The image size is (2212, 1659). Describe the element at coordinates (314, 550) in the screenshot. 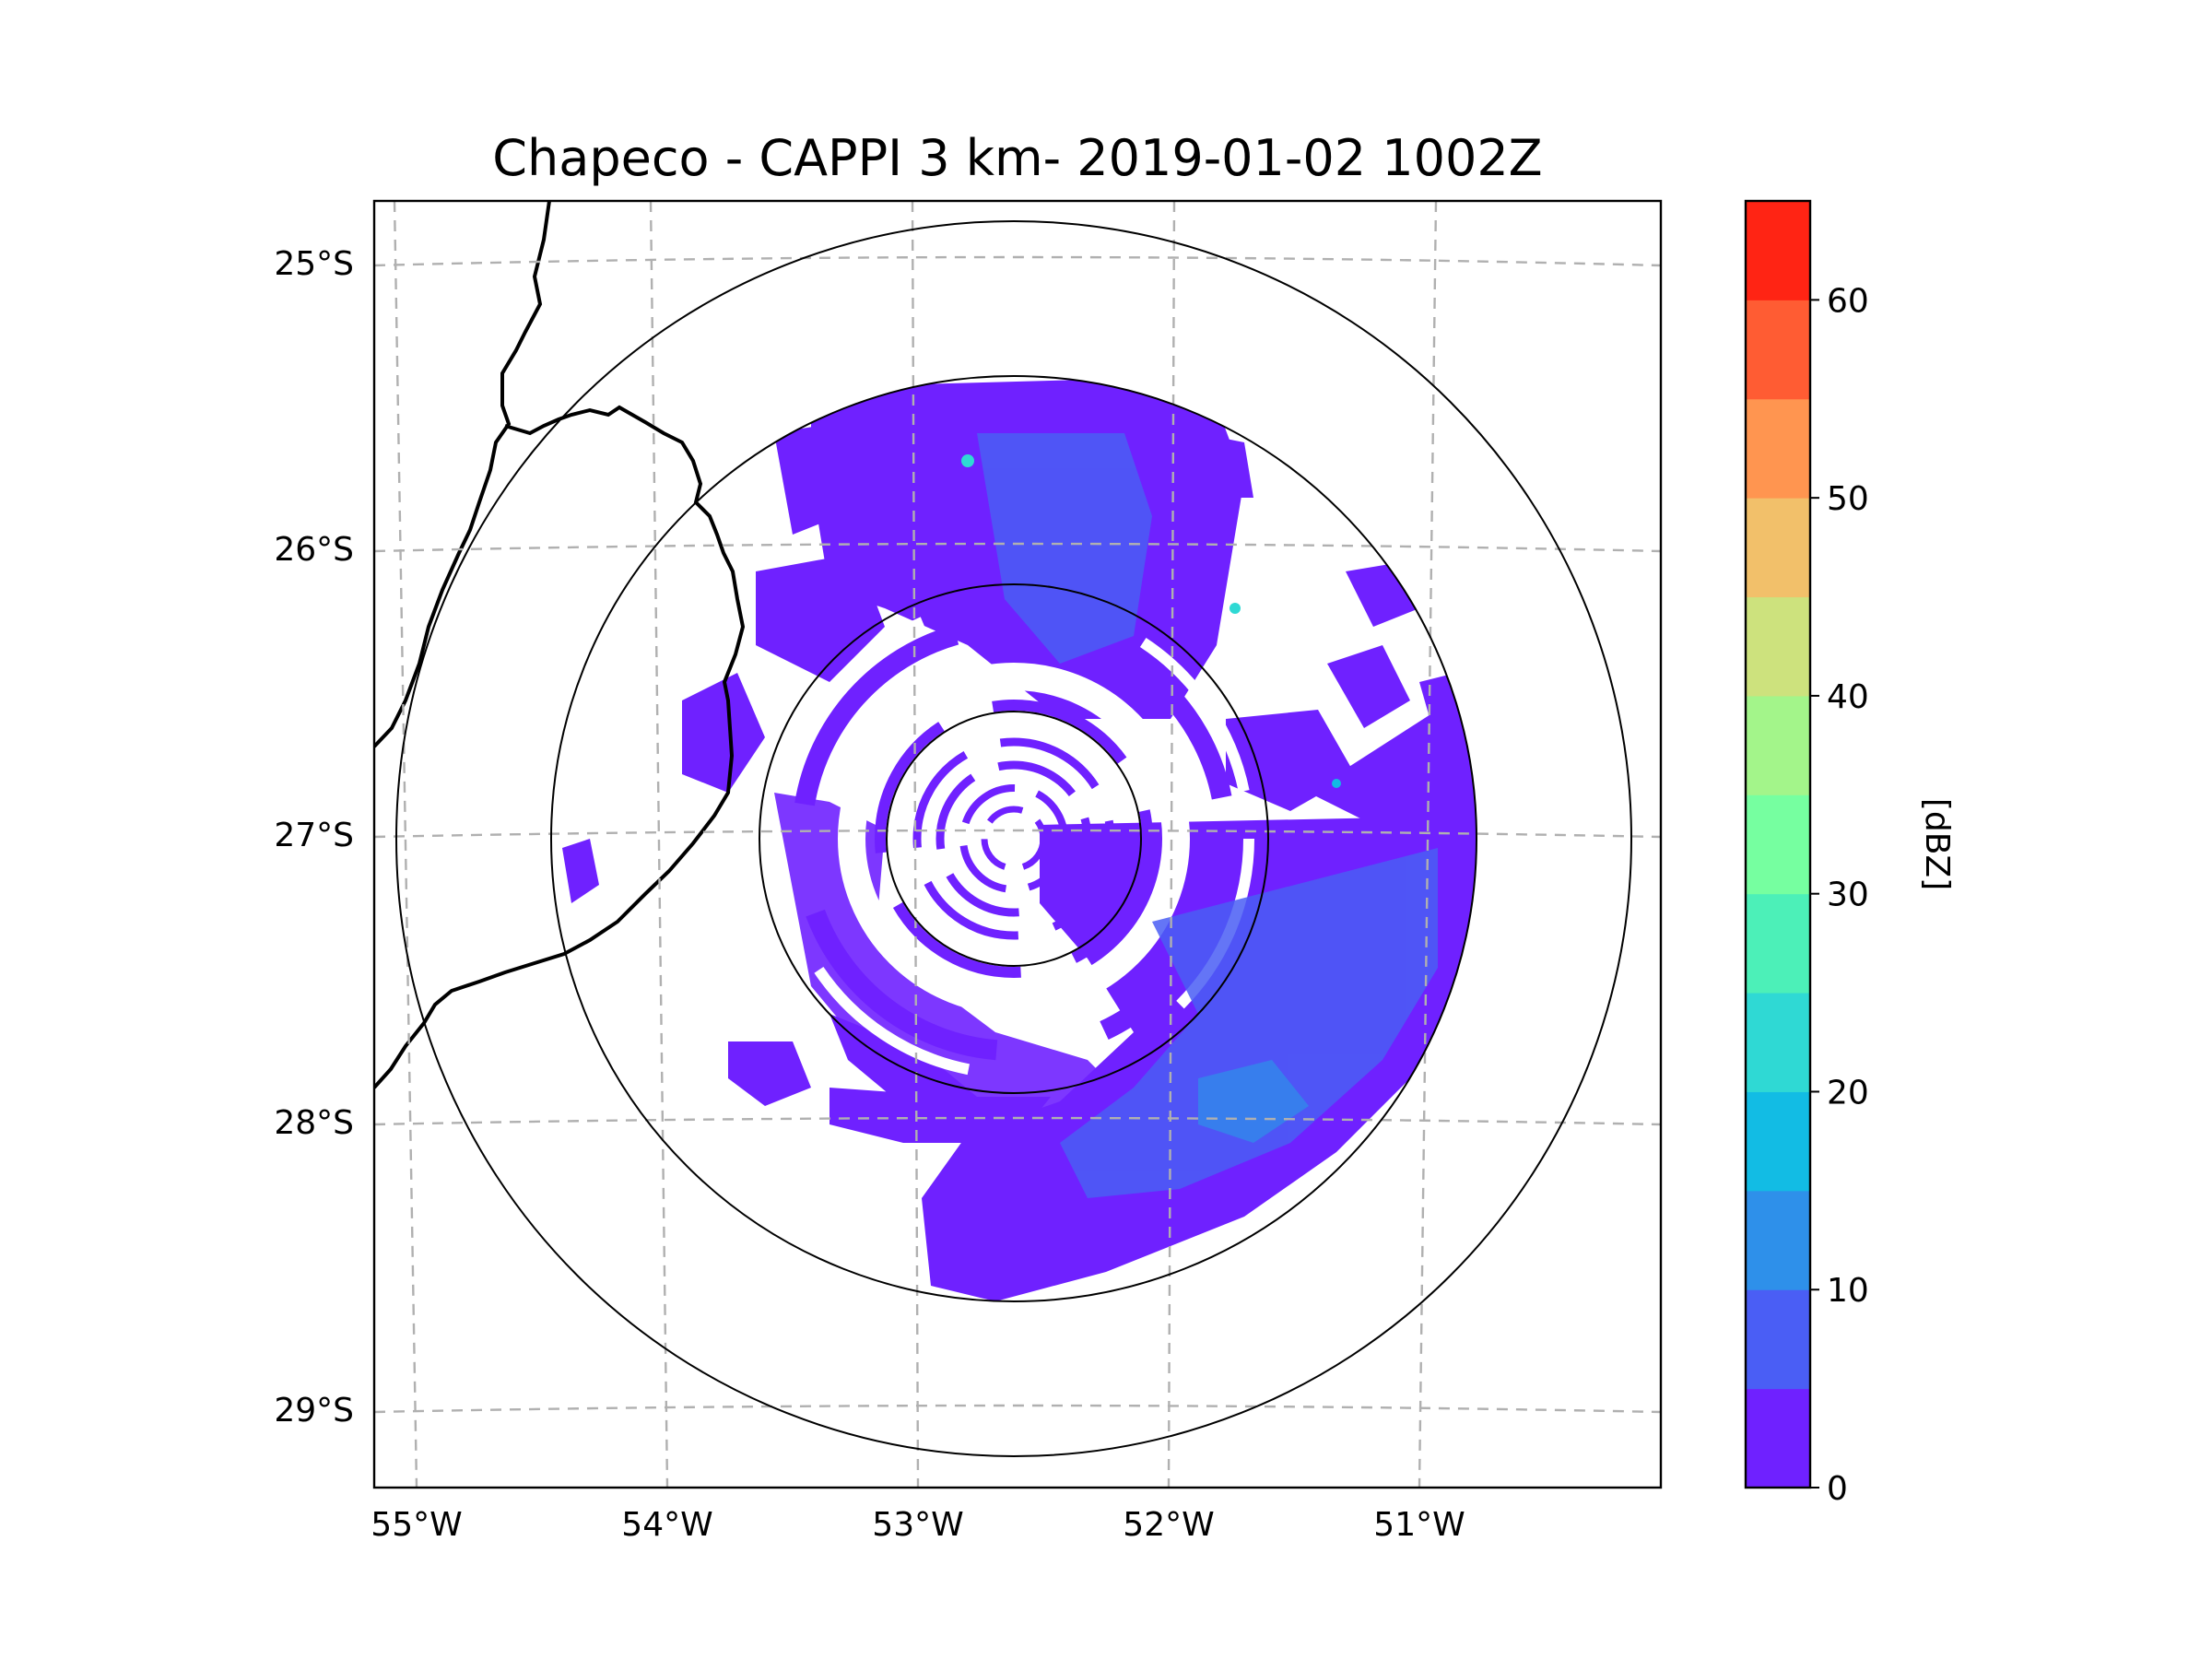

I see `lat-label-26s: 26°S` at that location.